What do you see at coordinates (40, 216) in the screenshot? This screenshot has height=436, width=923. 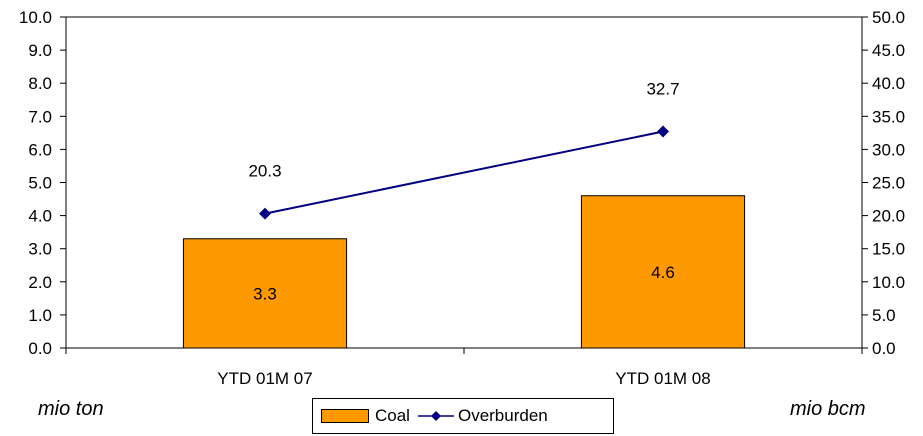 I see `left-axis-tick-label: 4.0` at bounding box center [40, 216].